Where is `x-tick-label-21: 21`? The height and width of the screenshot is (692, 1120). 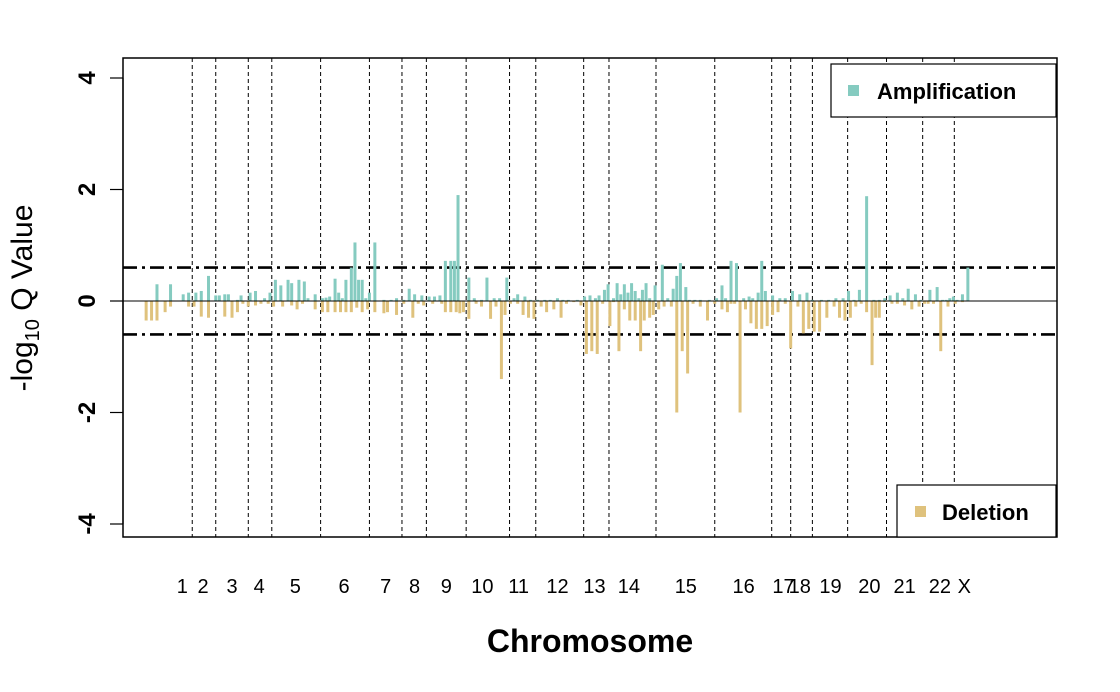 x-tick-label-21: 21 is located at coordinates (904, 587).